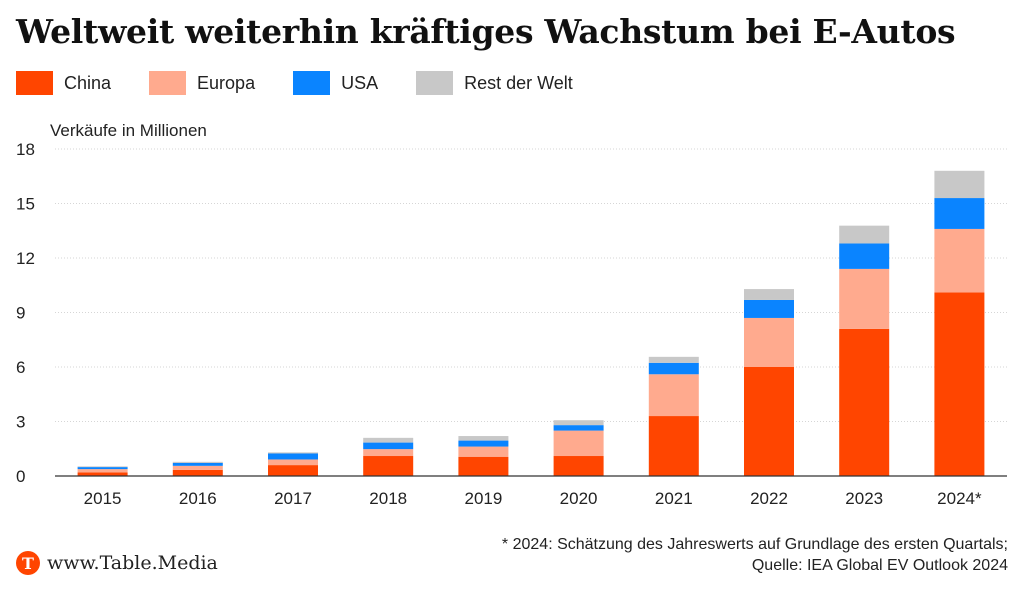 This screenshot has width=1024, height=590. What do you see at coordinates (25, 149) in the screenshot?
I see `y-tick-label-18: 18` at bounding box center [25, 149].